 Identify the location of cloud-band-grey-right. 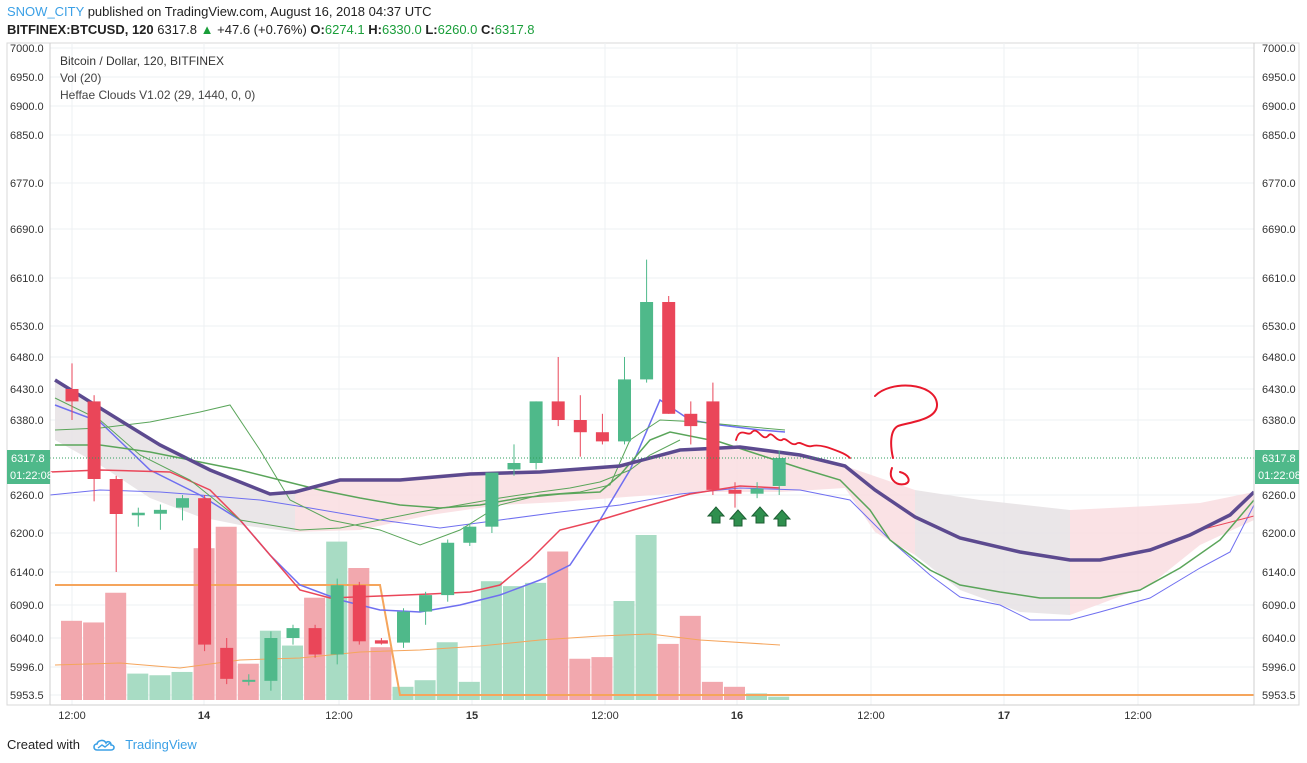
(992, 552).